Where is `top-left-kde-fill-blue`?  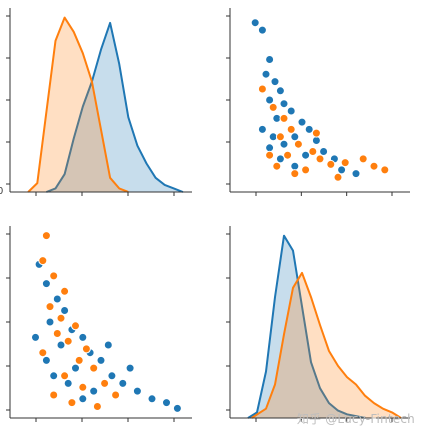 top-left-kde-fill-blue is located at coordinates (114, 107).